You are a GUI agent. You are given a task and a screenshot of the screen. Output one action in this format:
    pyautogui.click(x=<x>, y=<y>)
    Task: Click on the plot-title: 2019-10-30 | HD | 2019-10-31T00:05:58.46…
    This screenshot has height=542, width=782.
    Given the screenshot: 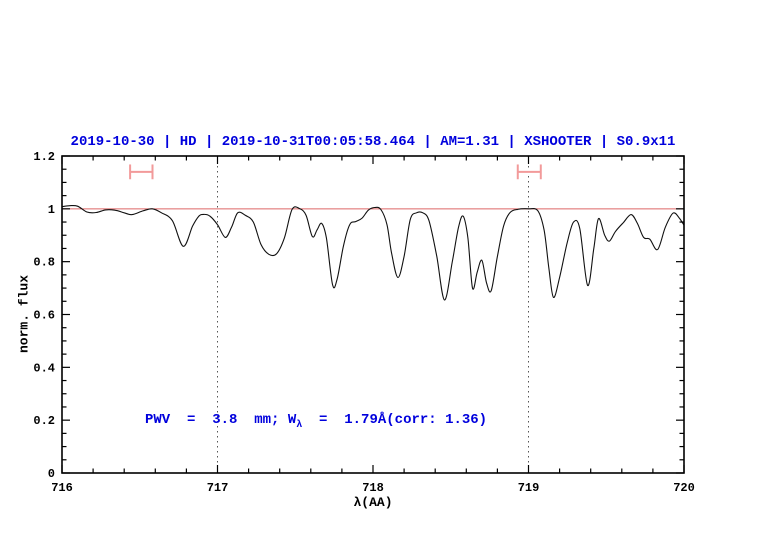 What is the action you would take?
    pyautogui.click(x=373, y=142)
    